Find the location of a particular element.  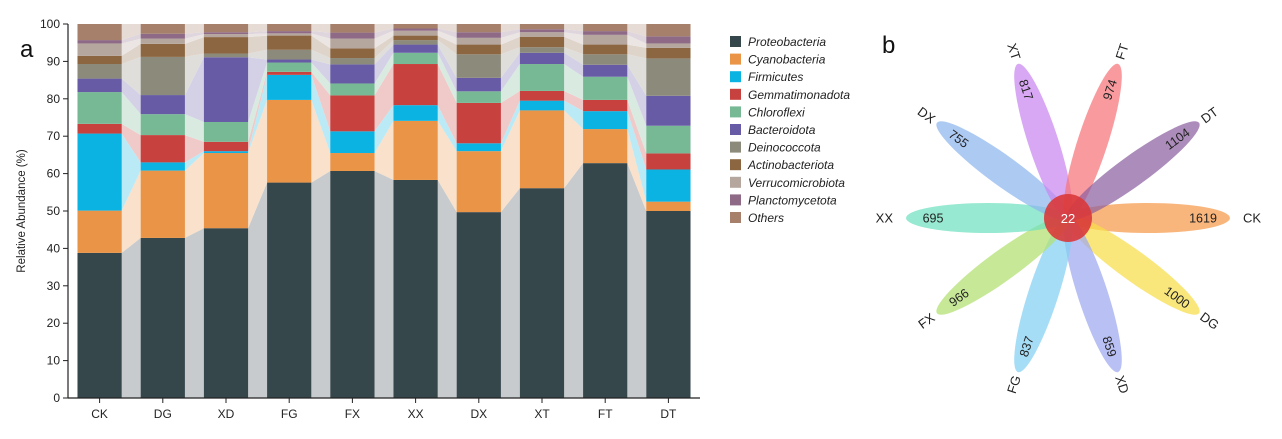

bar-segment-xt-firmicutes is located at coordinates (542, 105).